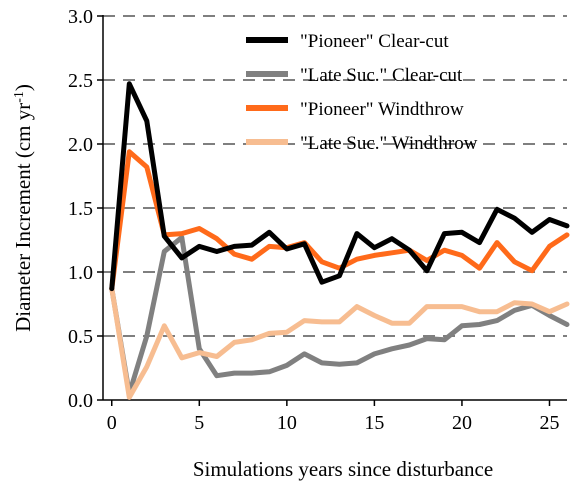 The image size is (578, 491). I want to click on y-tick-label: 2.5, so click(80, 81).